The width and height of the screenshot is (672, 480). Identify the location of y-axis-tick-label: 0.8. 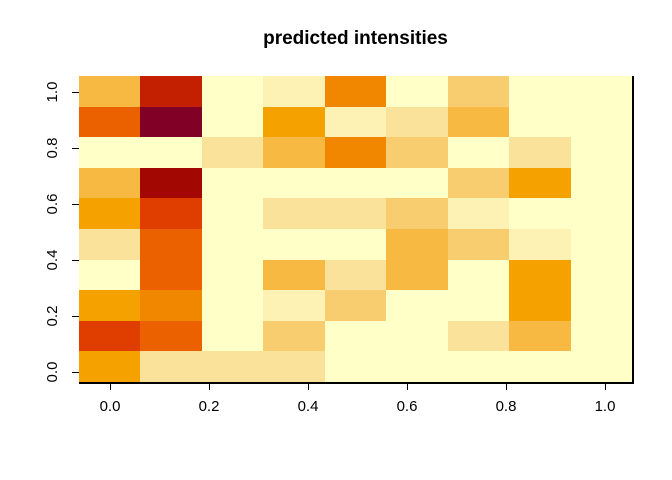
(52, 148).